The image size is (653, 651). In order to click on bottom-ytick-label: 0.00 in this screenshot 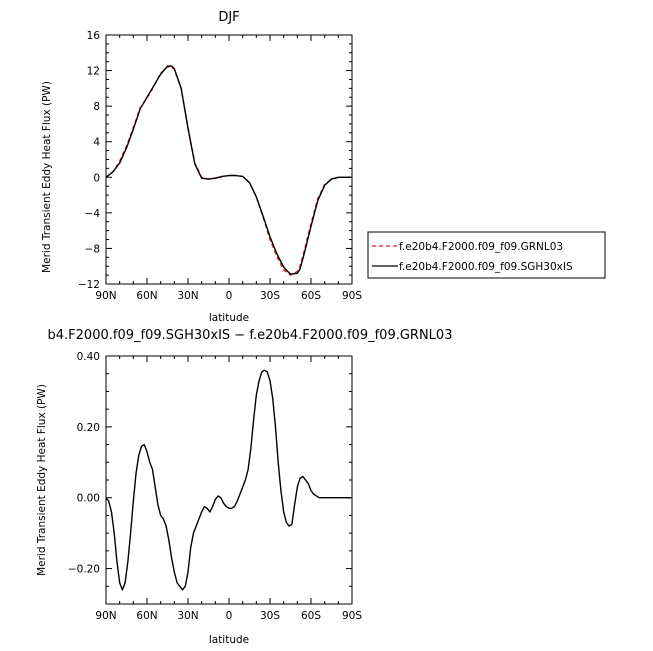, I will do `click(88, 499)`.